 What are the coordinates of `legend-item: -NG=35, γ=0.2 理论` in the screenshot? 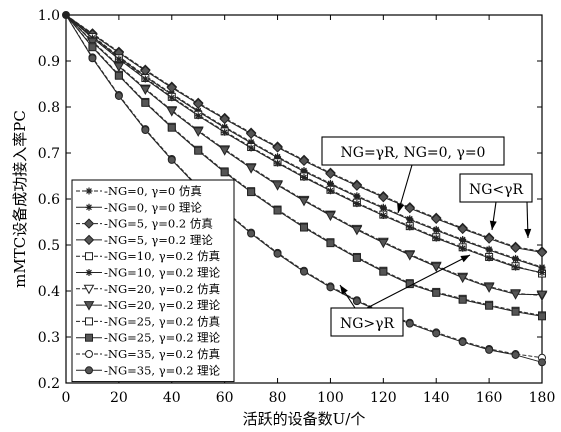 It's located at (148, 370).